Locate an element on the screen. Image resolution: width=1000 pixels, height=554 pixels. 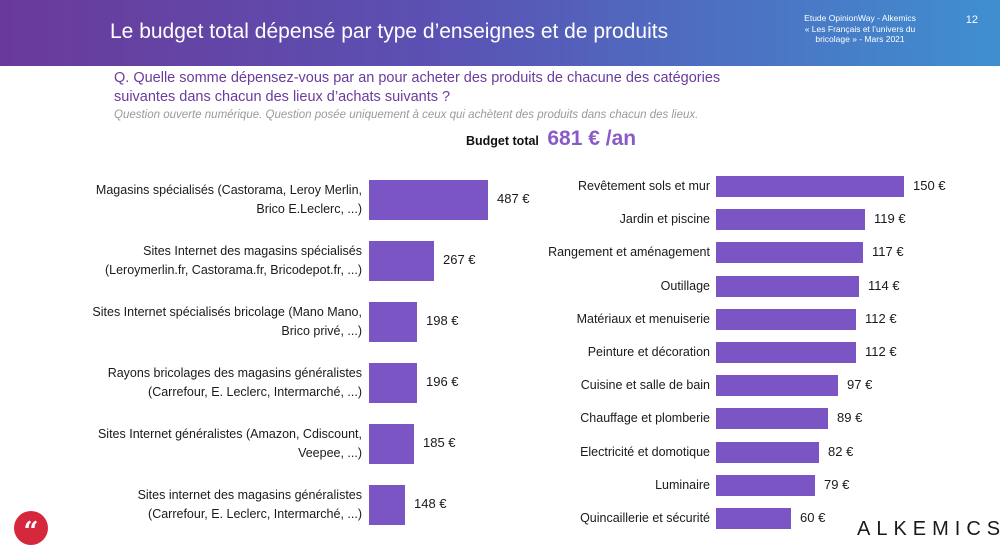
category-label: Matériaux et menuiserie is located at coordinates (643, 319).